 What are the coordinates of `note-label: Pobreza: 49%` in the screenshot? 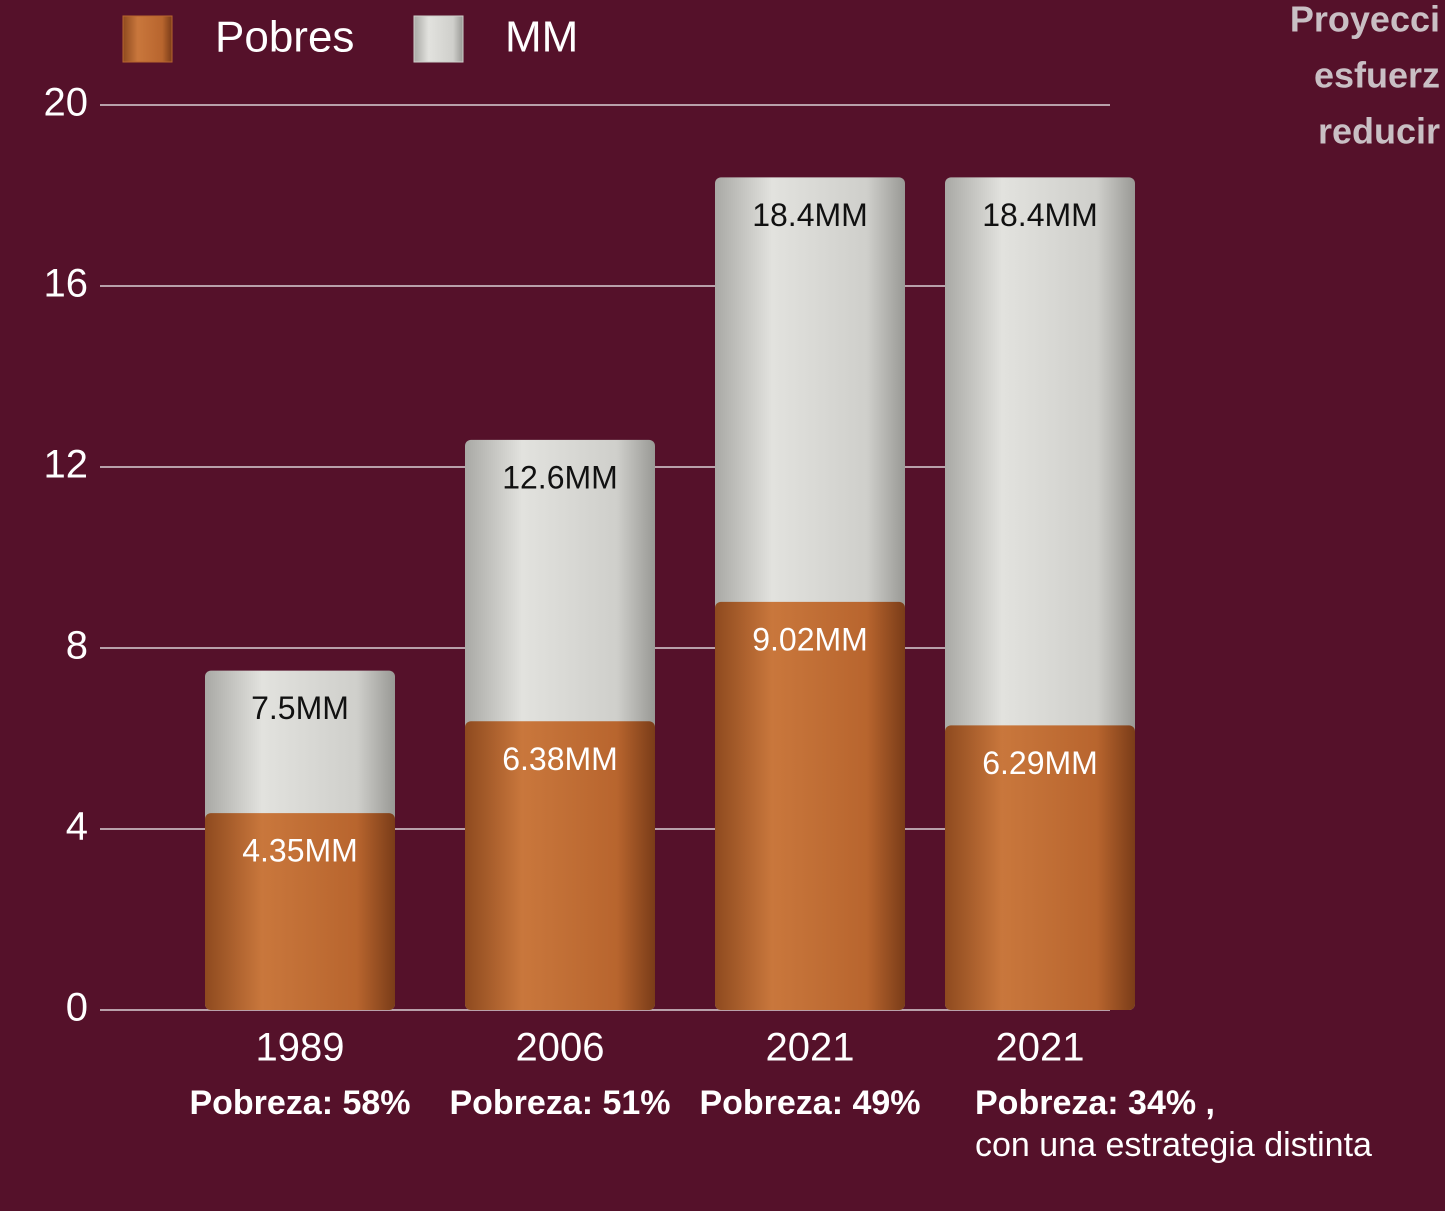 It's located at (810, 1103).